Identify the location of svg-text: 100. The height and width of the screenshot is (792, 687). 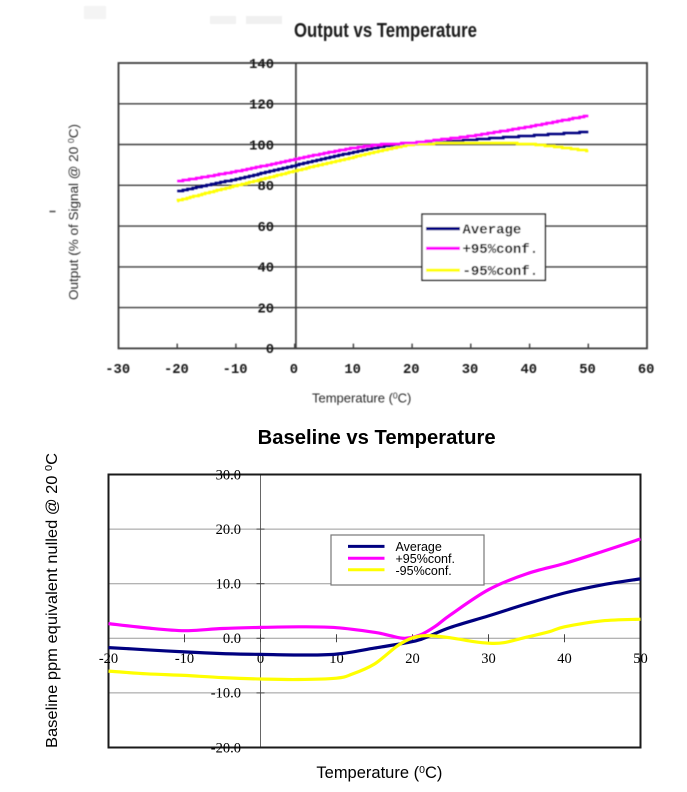
(261, 146).